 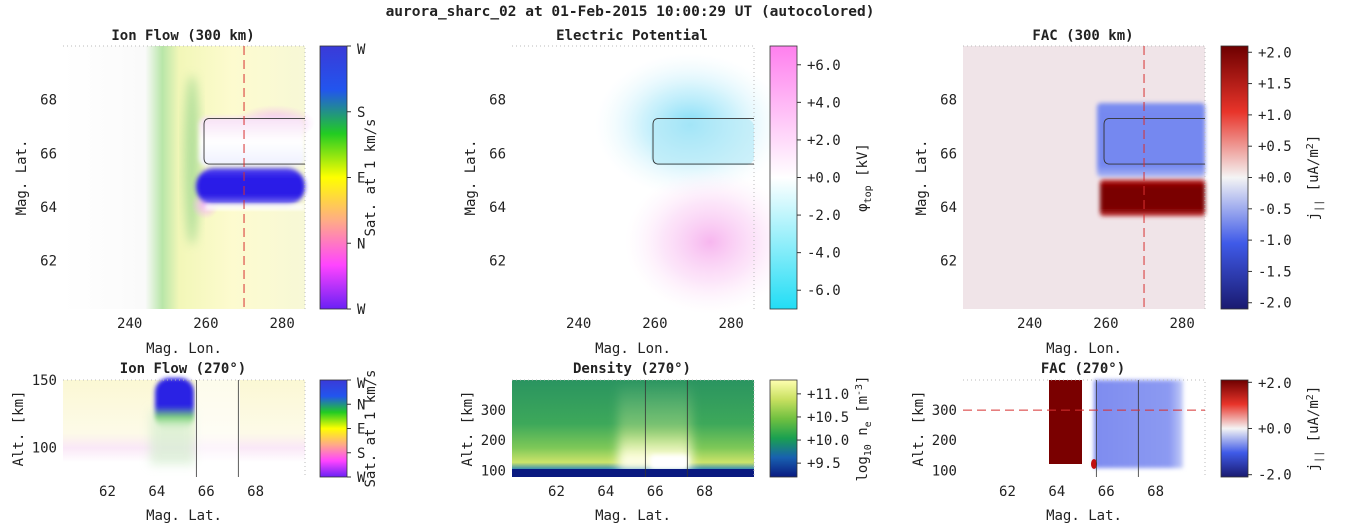 What do you see at coordinates (1082, 36) in the screenshot?
I see `fac-map-title: FAC (300 km)` at bounding box center [1082, 36].